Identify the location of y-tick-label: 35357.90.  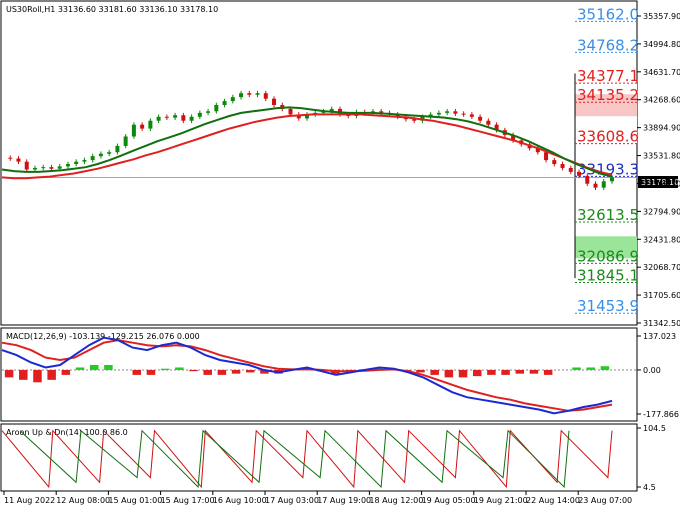
(661, 16).